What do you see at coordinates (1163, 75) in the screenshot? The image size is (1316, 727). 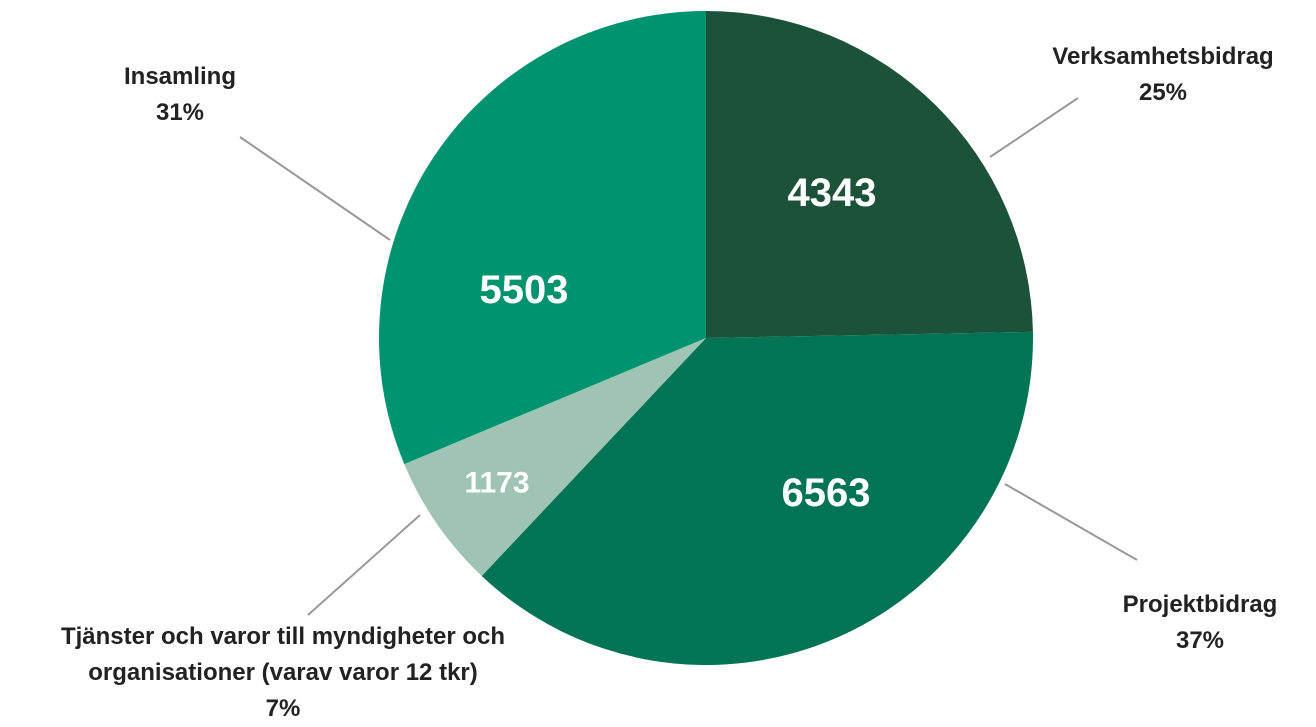 I see `slice-label: Verksamhetsbidrag 25%` at bounding box center [1163, 75].